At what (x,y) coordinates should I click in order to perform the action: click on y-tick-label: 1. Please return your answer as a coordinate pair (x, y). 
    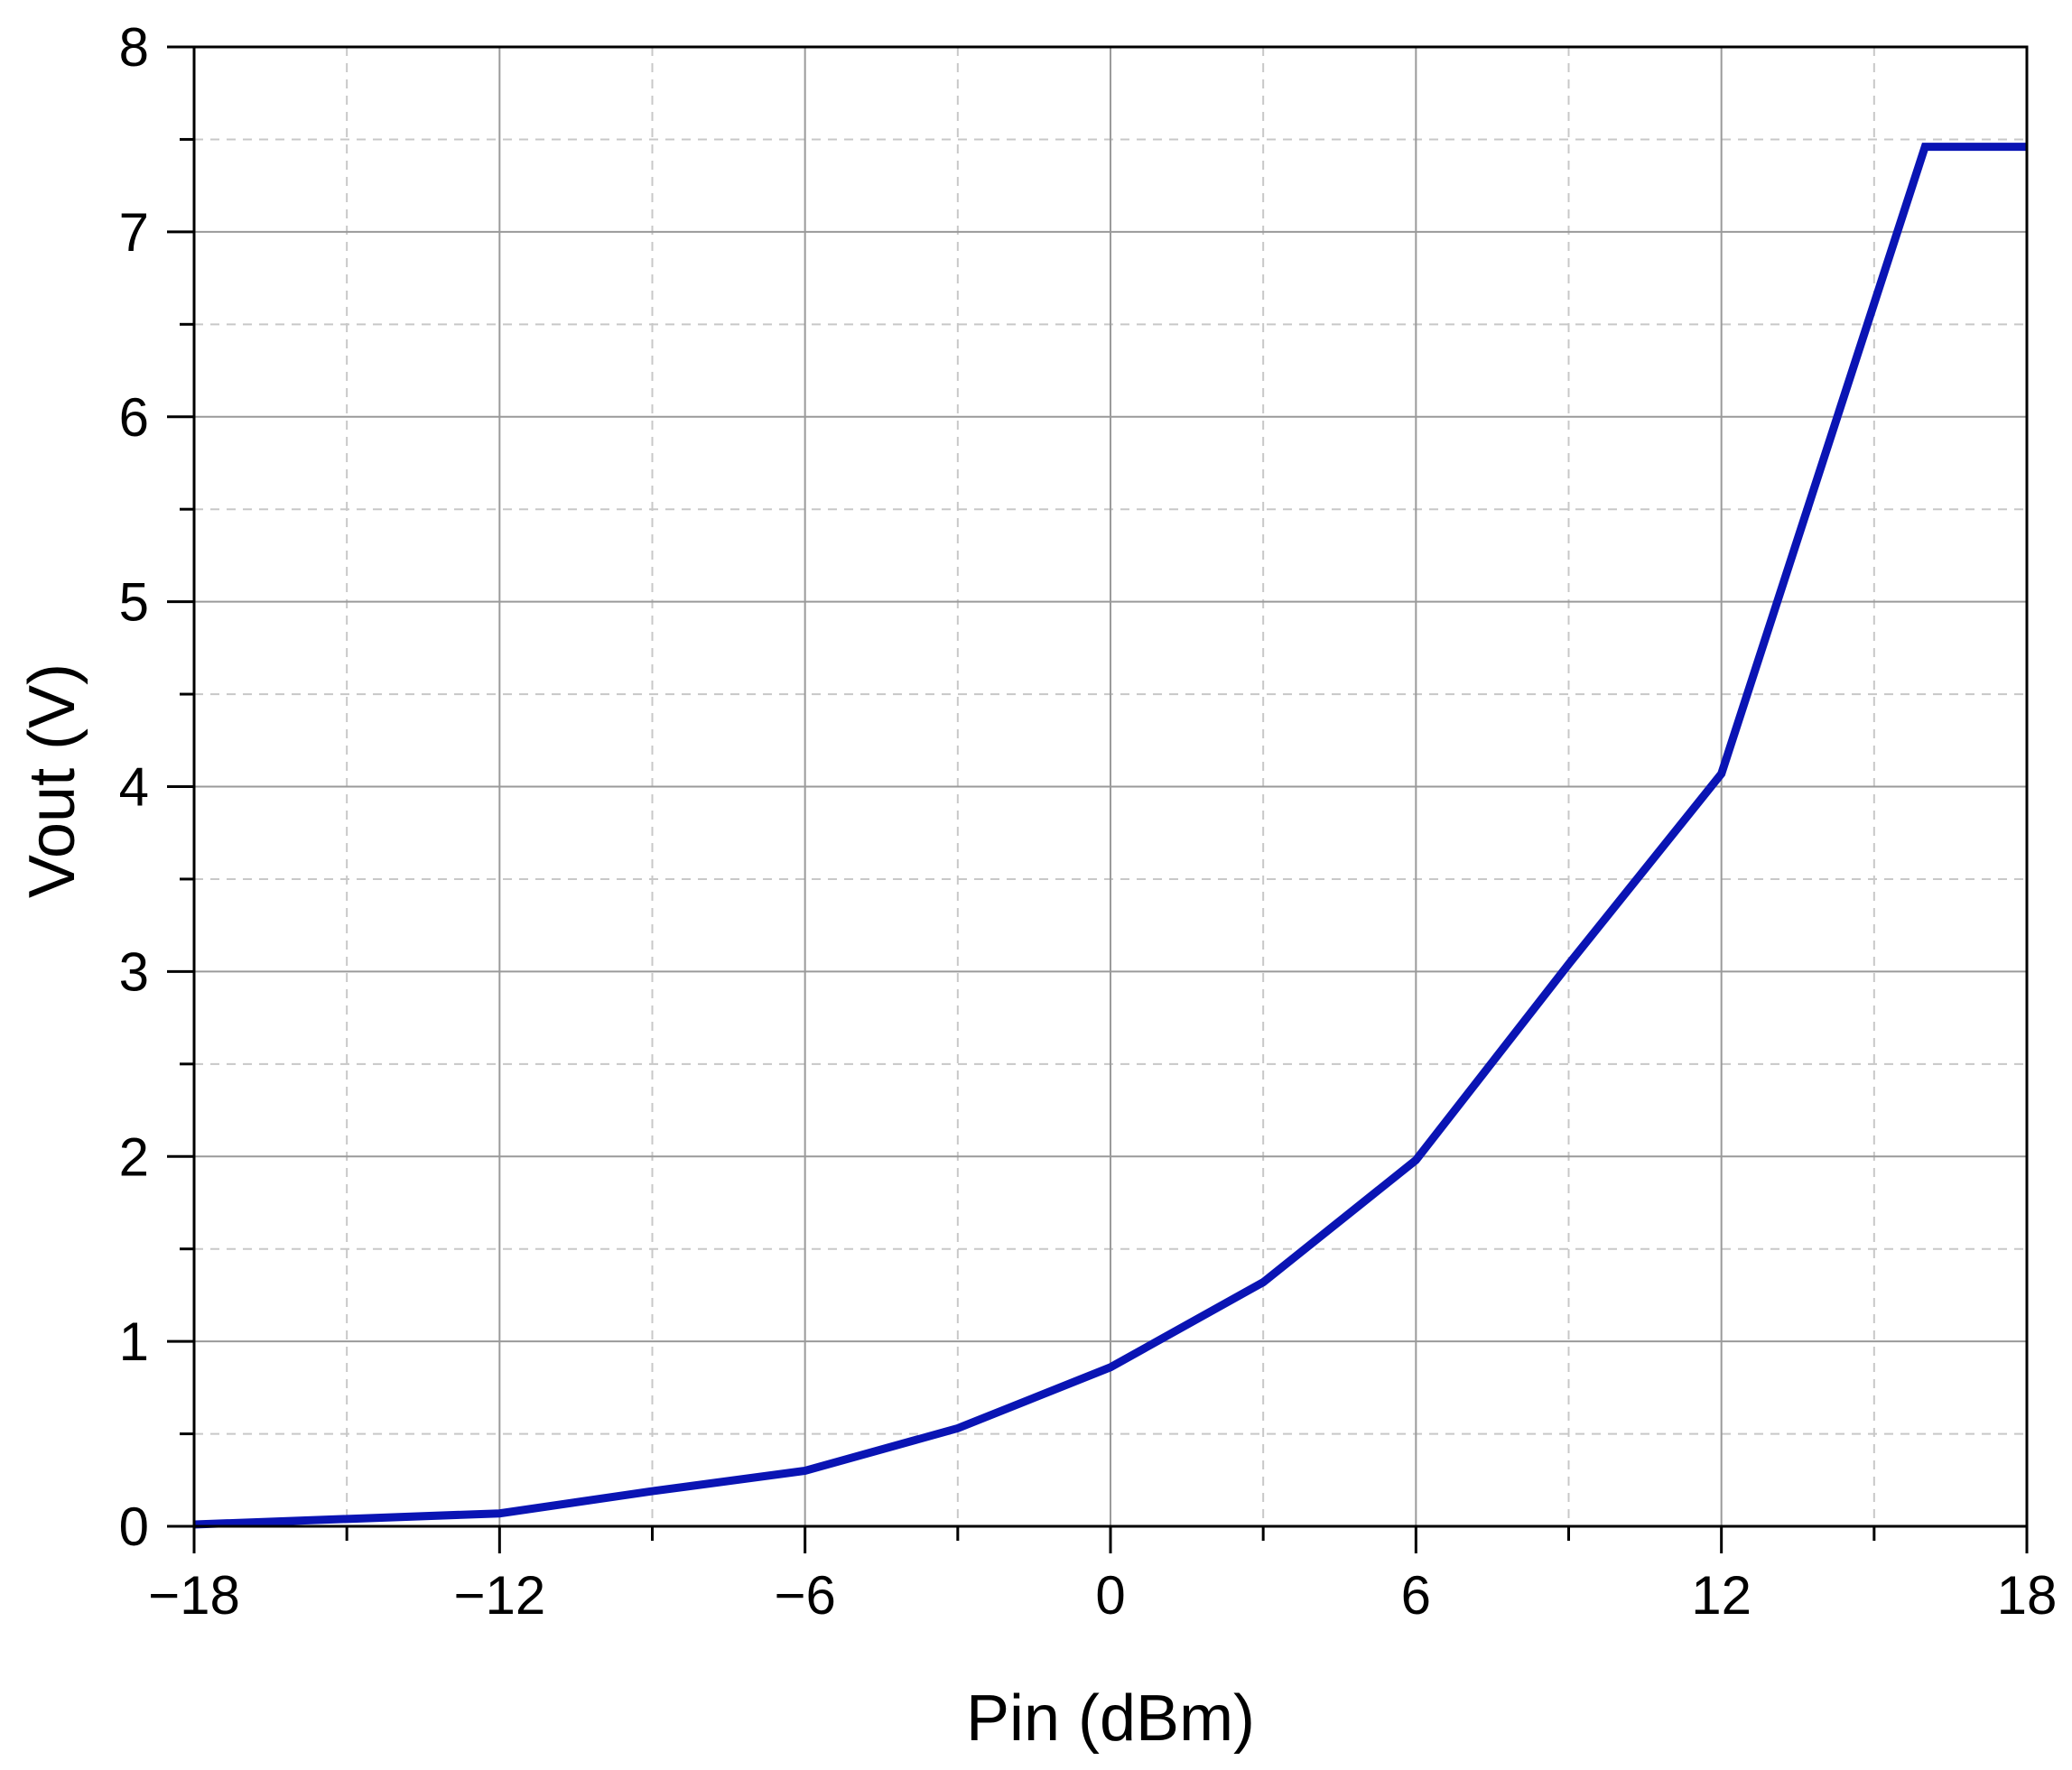
    Looking at the image, I should click on (134, 1341).